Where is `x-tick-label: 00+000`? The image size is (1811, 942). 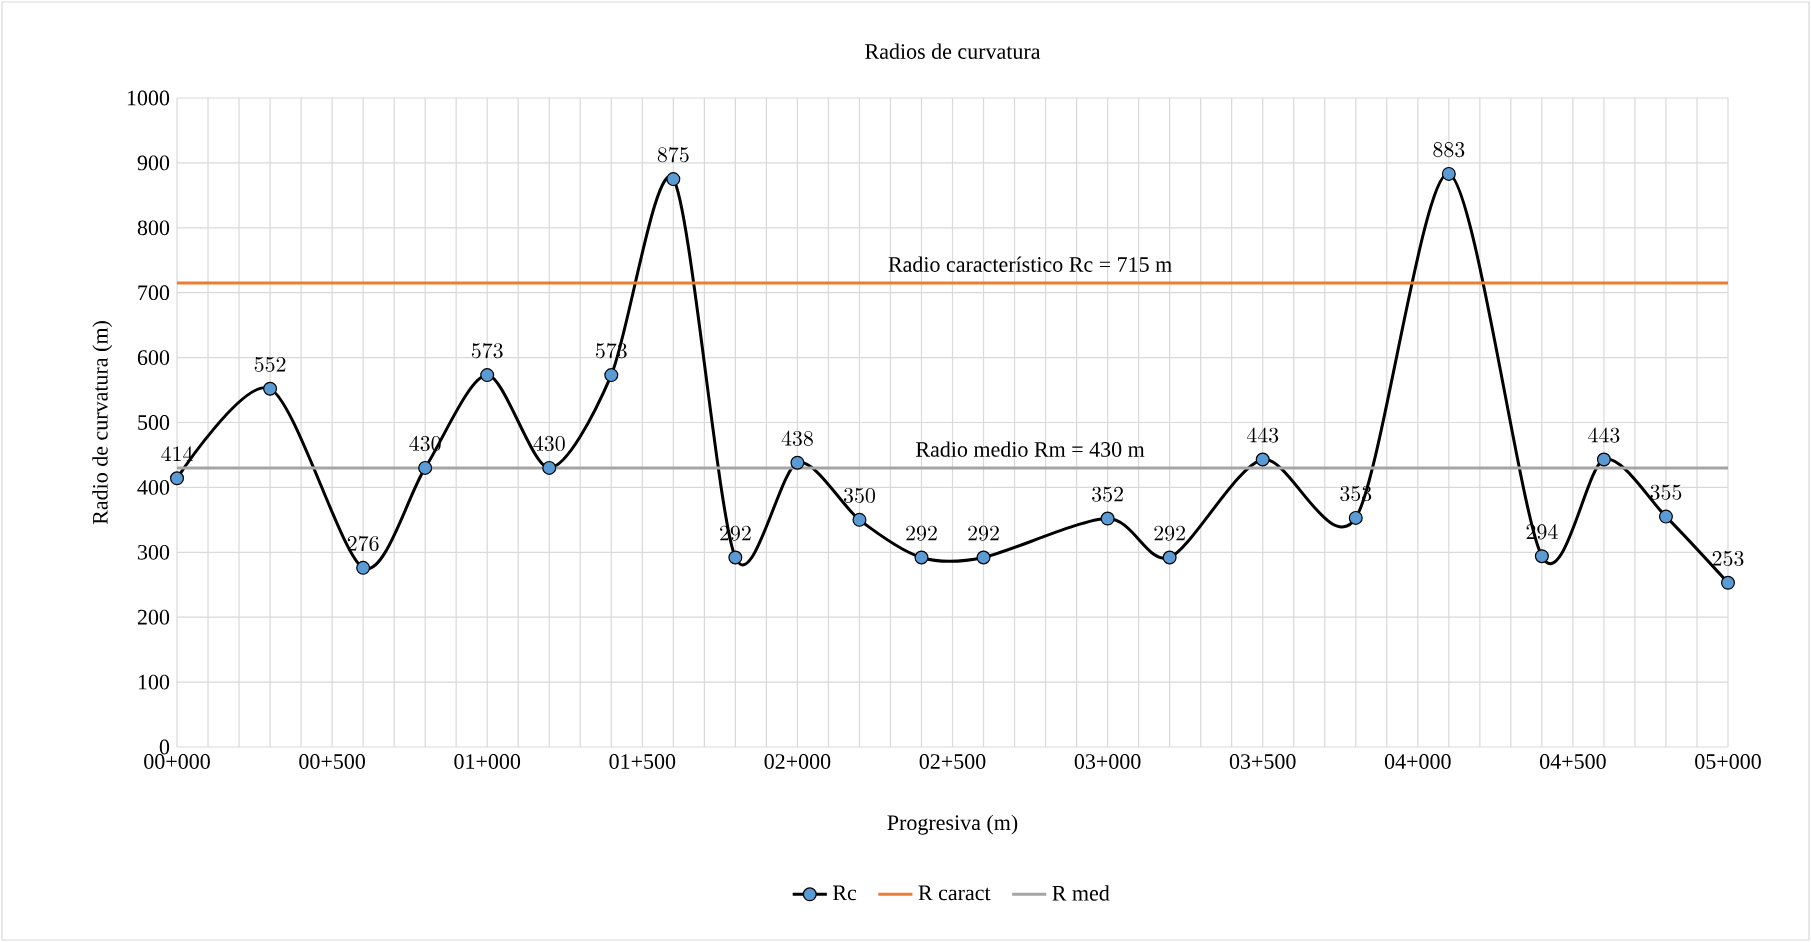 x-tick-label: 00+000 is located at coordinates (177, 761).